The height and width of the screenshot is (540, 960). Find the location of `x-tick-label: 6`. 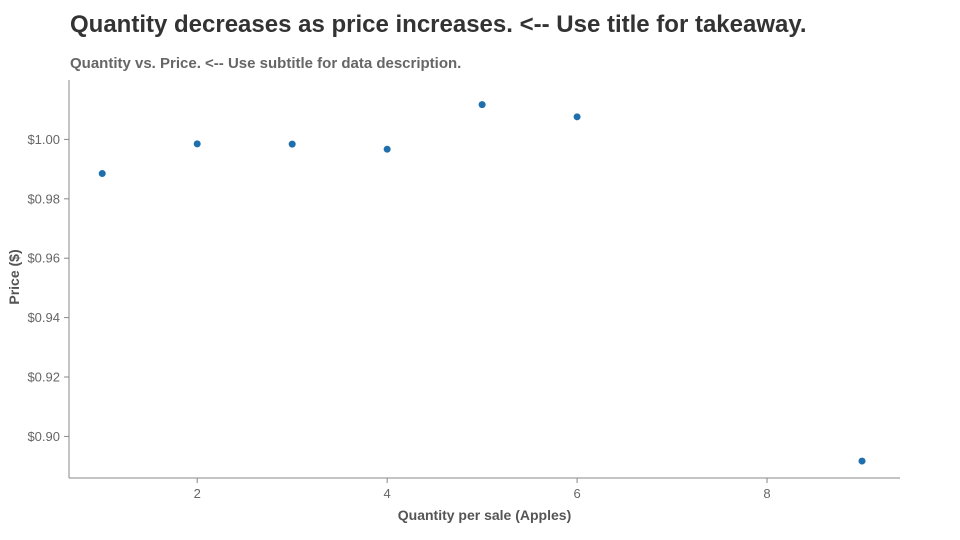

x-tick-label: 6 is located at coordinates (576, 493).